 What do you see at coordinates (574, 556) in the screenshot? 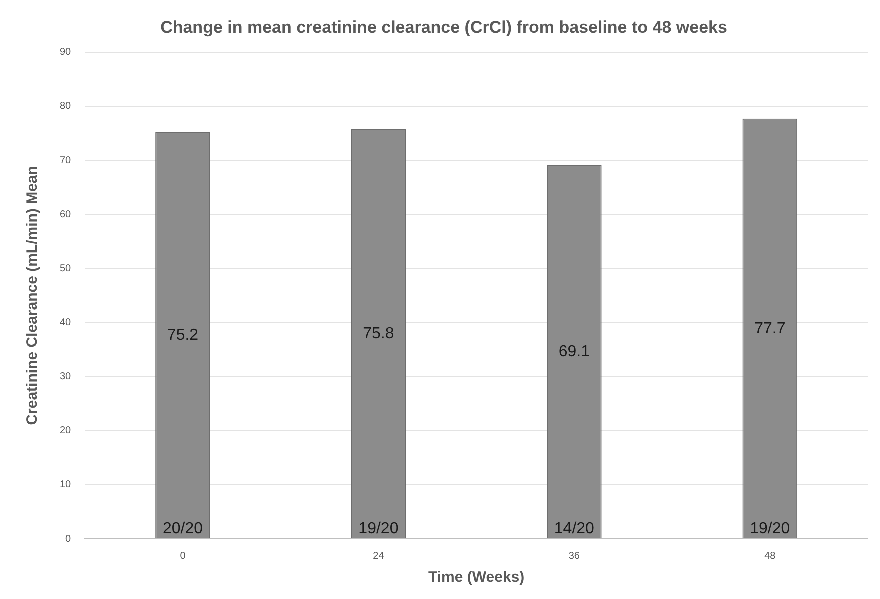
I see `x-tick-label: 36` at bounding box center [574, 556].